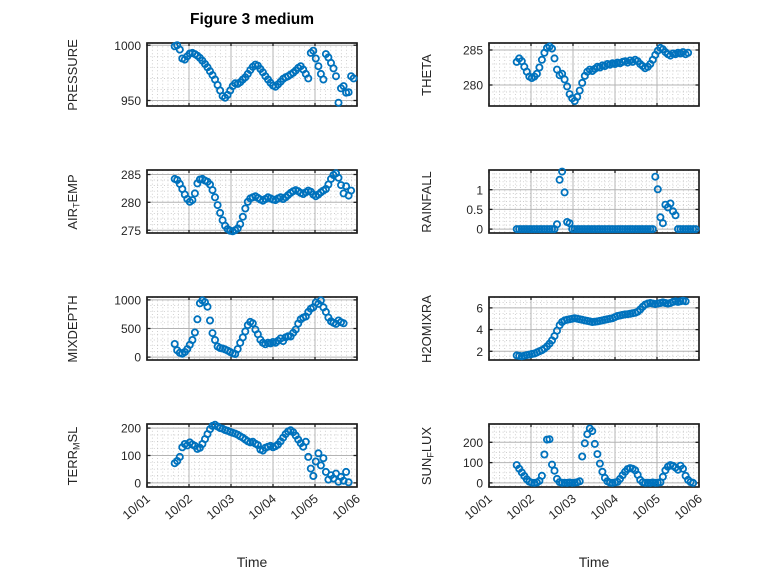 The height and width of the screenshot is (583, 778). I want to click on y-axis-label-text: PRESSURE, so click(72, 74).